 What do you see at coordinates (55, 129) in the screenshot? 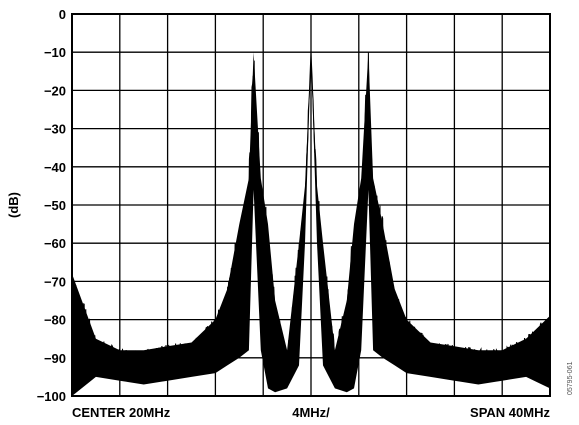
I see `y-tick-label: −30` at bounding box center [55, 129].